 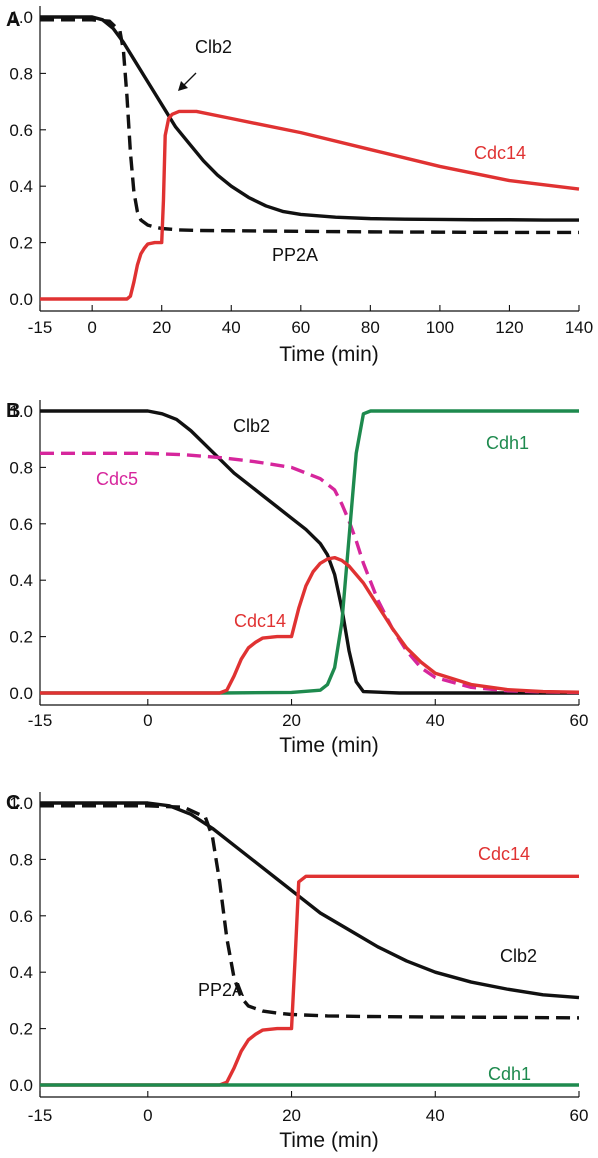 I want to click on label-pp2a-c: PP2A, so click(x=221, y=990).